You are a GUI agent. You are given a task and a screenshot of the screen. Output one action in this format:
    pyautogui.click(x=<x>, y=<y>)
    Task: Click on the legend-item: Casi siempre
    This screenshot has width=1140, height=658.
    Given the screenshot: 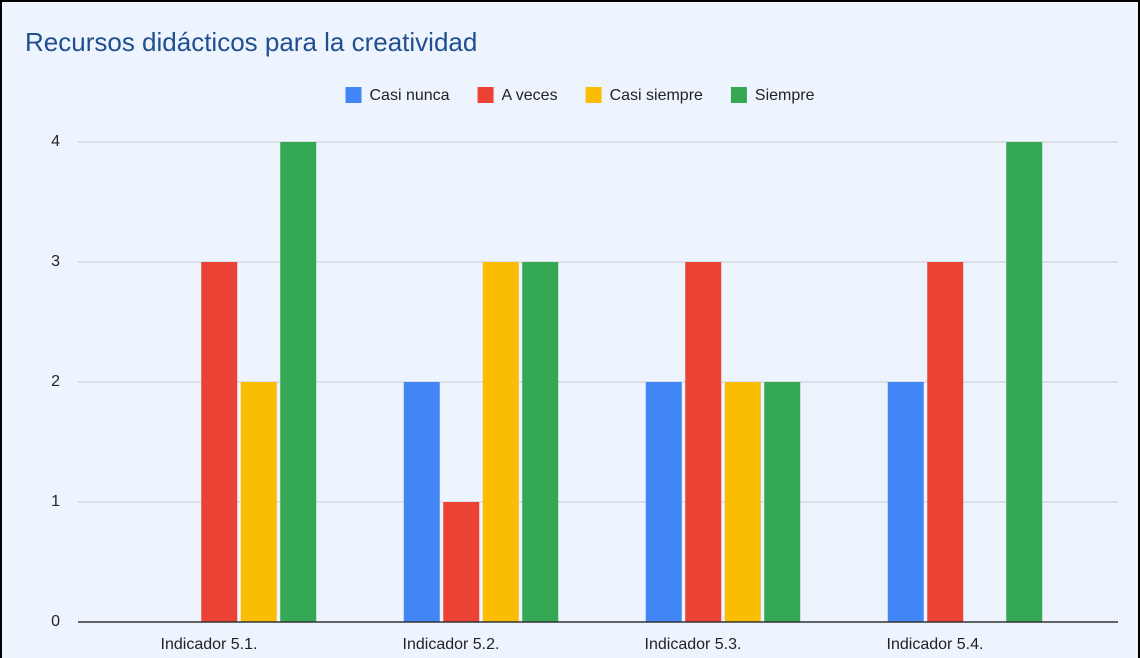 What is the action you would take?
    pyautogui.click(x=644, y=95)
    